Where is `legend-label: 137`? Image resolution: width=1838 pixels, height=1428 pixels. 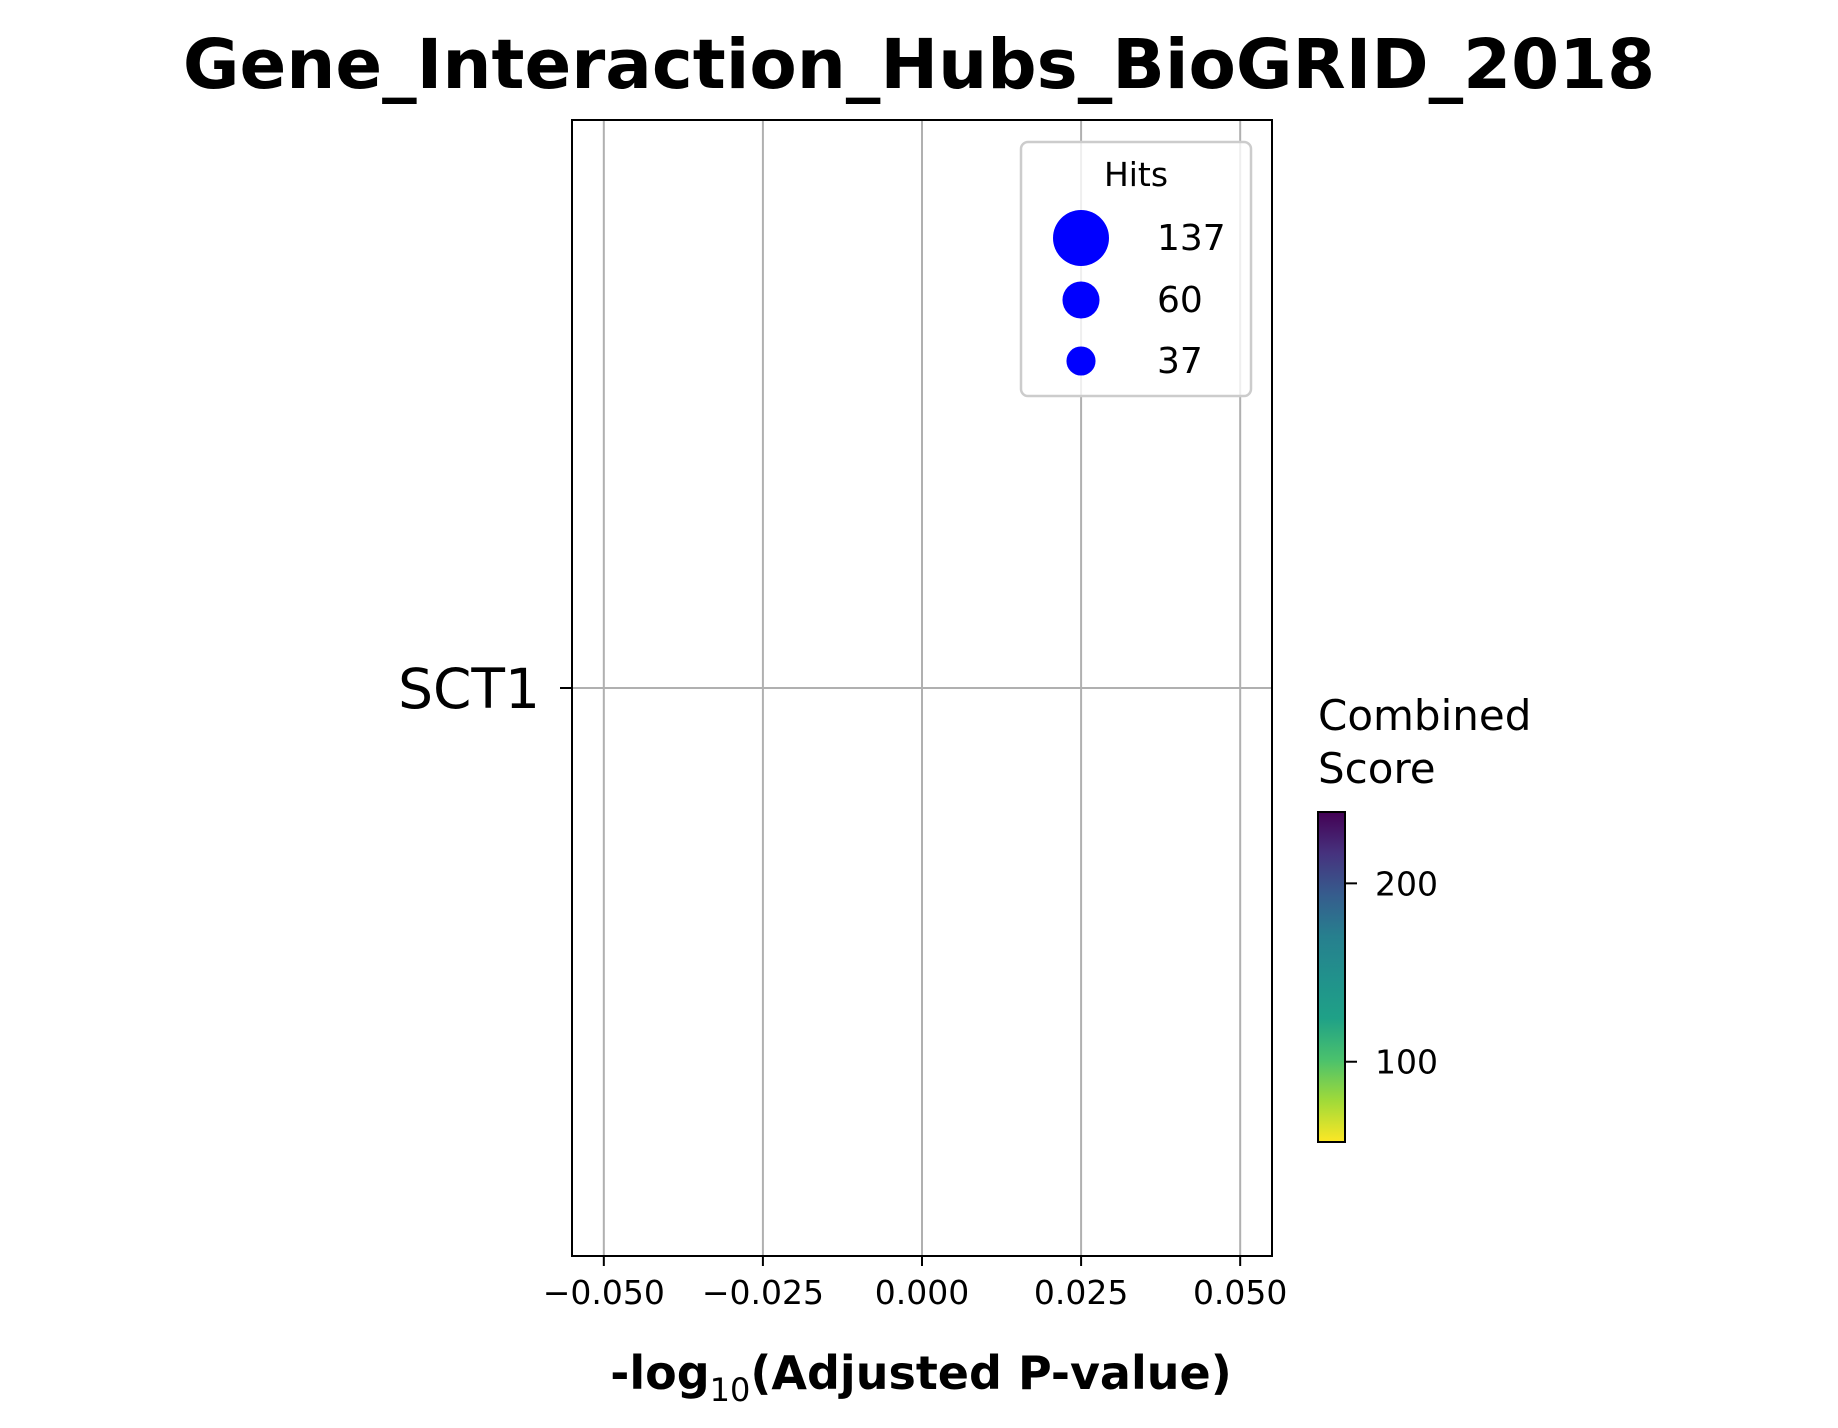
legend-label: 137 is located at coordinates (1191, 238).